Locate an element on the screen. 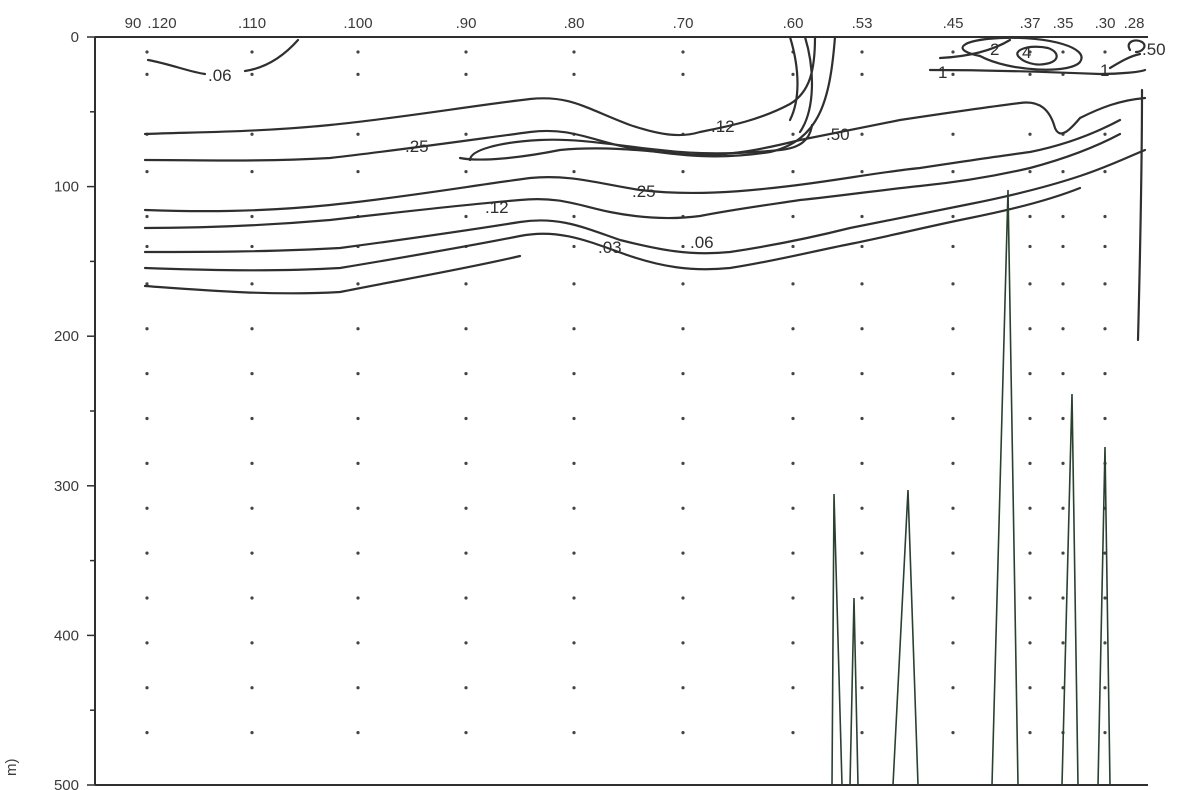 This screenshot has height=790, width=1191. station-label: .53 is located at coordinates (862, 23).